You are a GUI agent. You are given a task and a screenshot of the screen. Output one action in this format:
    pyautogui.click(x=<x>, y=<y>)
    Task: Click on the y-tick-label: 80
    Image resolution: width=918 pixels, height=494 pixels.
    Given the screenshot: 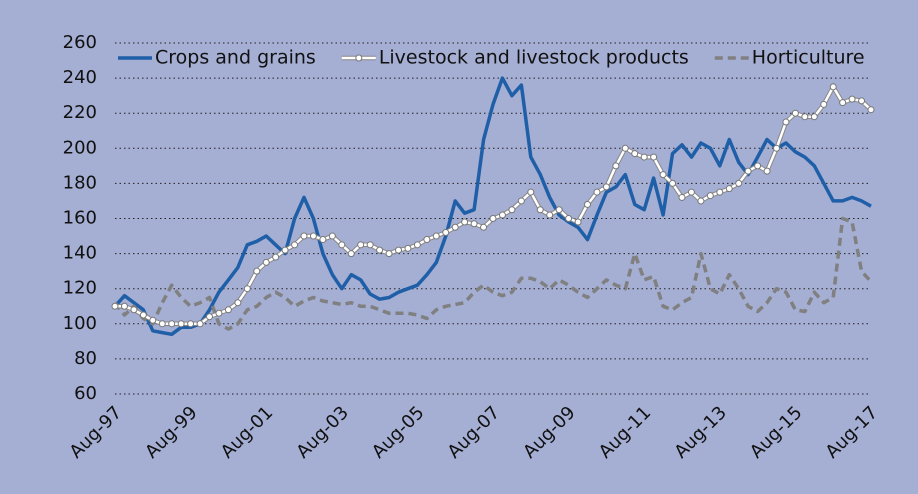 What is the action you would take?
    pyautogui.click(x=85, y=358)
    